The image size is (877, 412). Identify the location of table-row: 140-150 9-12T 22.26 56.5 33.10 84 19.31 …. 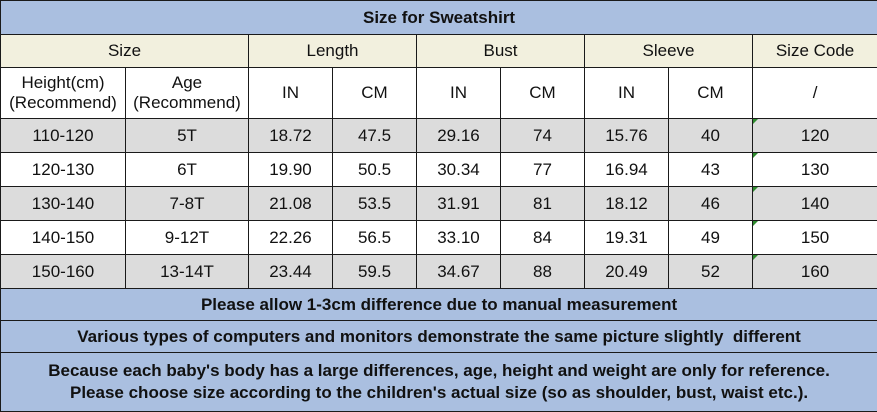
(439, 238).